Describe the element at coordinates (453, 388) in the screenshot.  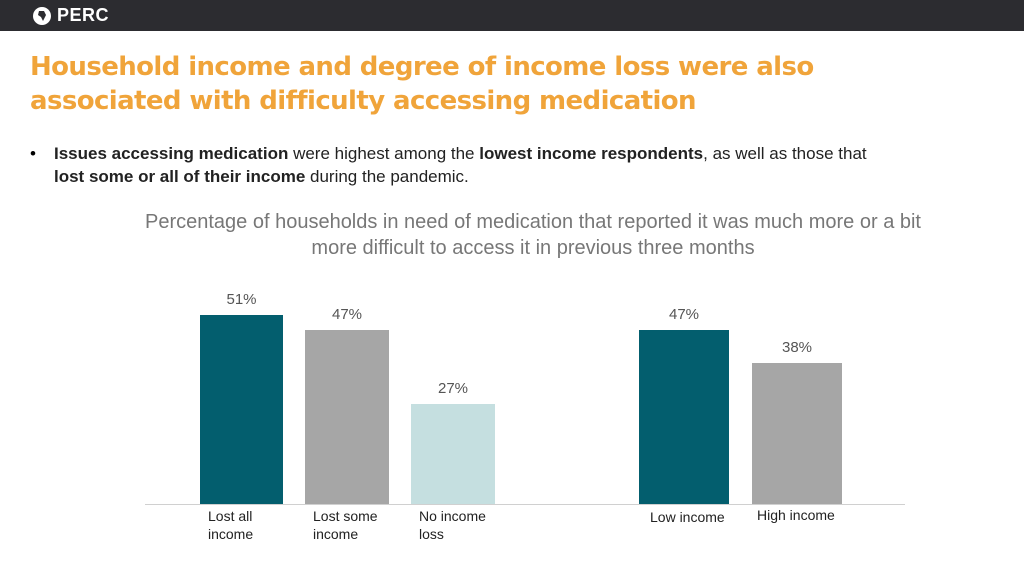
I see `value-label: 27%` at that location.